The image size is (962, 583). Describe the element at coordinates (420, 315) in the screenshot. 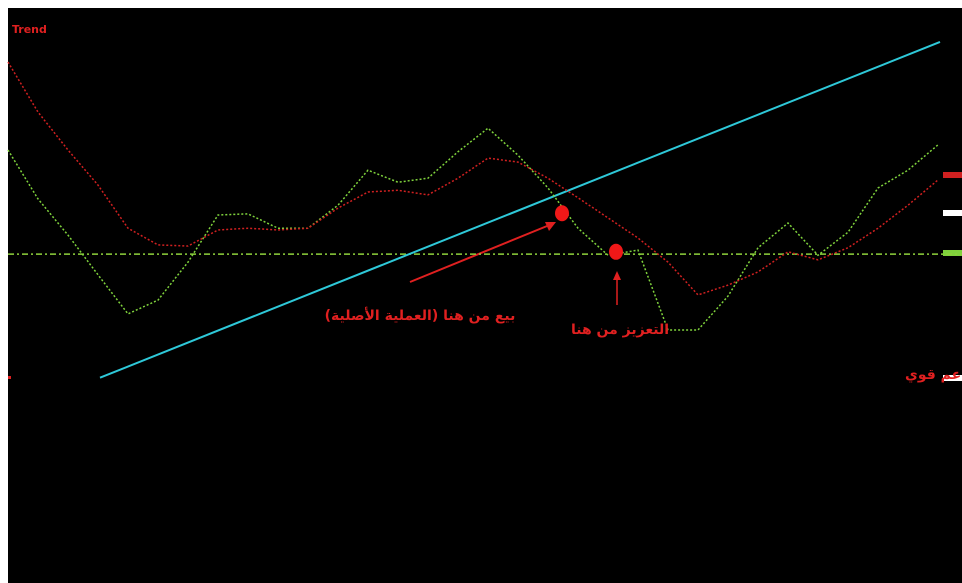

I see `annotation: بيع من هنا (العملية الأصلية)` at that location.